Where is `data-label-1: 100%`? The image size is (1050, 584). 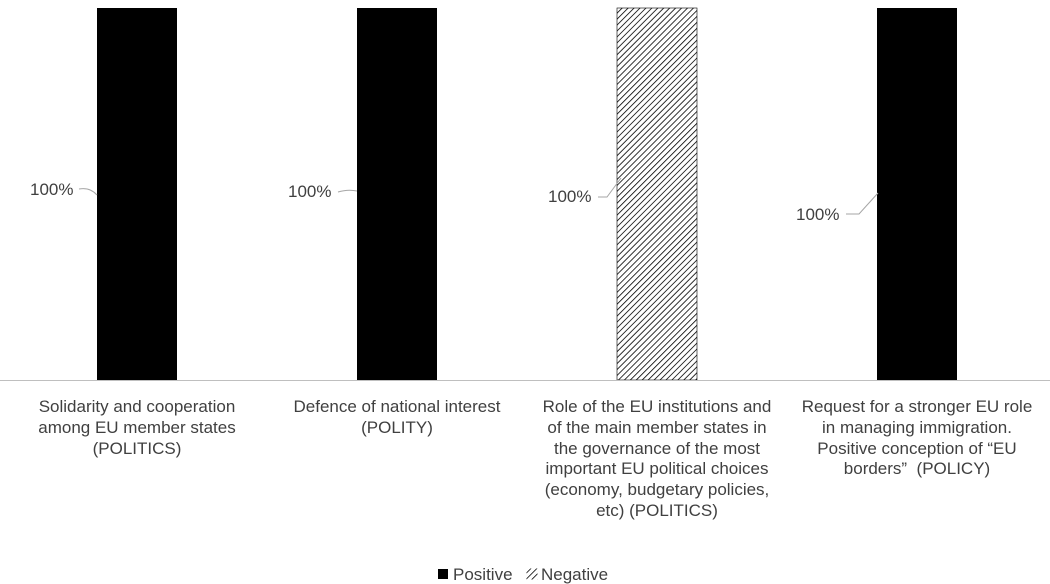 data-label-1: 100% is located at coordinates (52, 189).